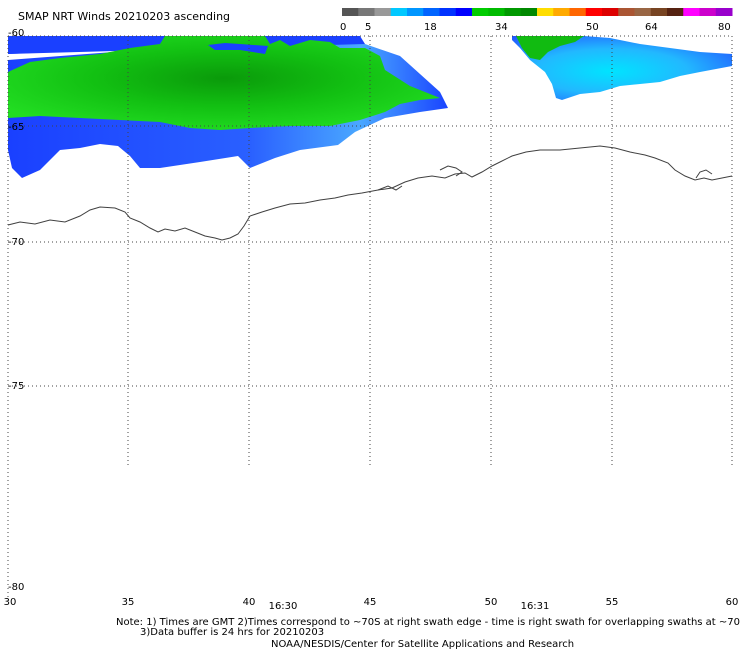 The height and width of the screenshot is (650, 740). I want to click on lat-label-60: -60, so click(16, 33).